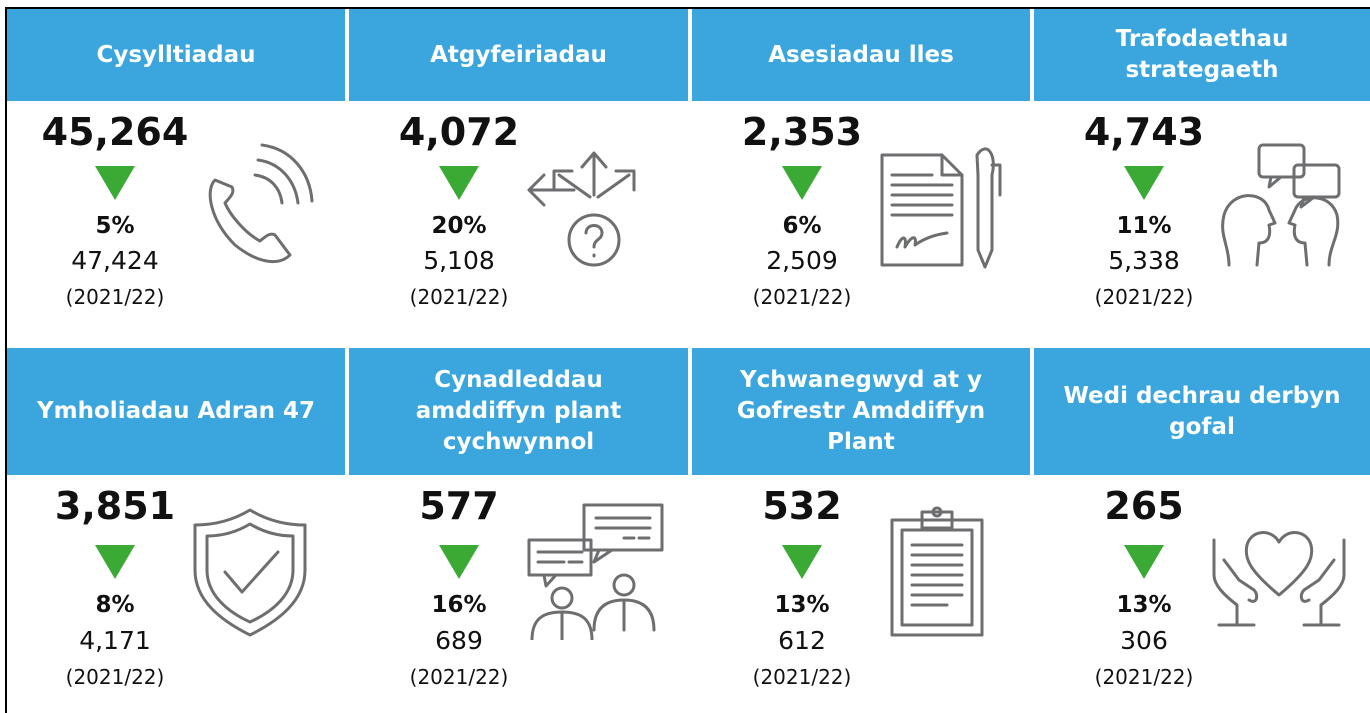  I want to click on tile-change: 20%, so click(459, 226).